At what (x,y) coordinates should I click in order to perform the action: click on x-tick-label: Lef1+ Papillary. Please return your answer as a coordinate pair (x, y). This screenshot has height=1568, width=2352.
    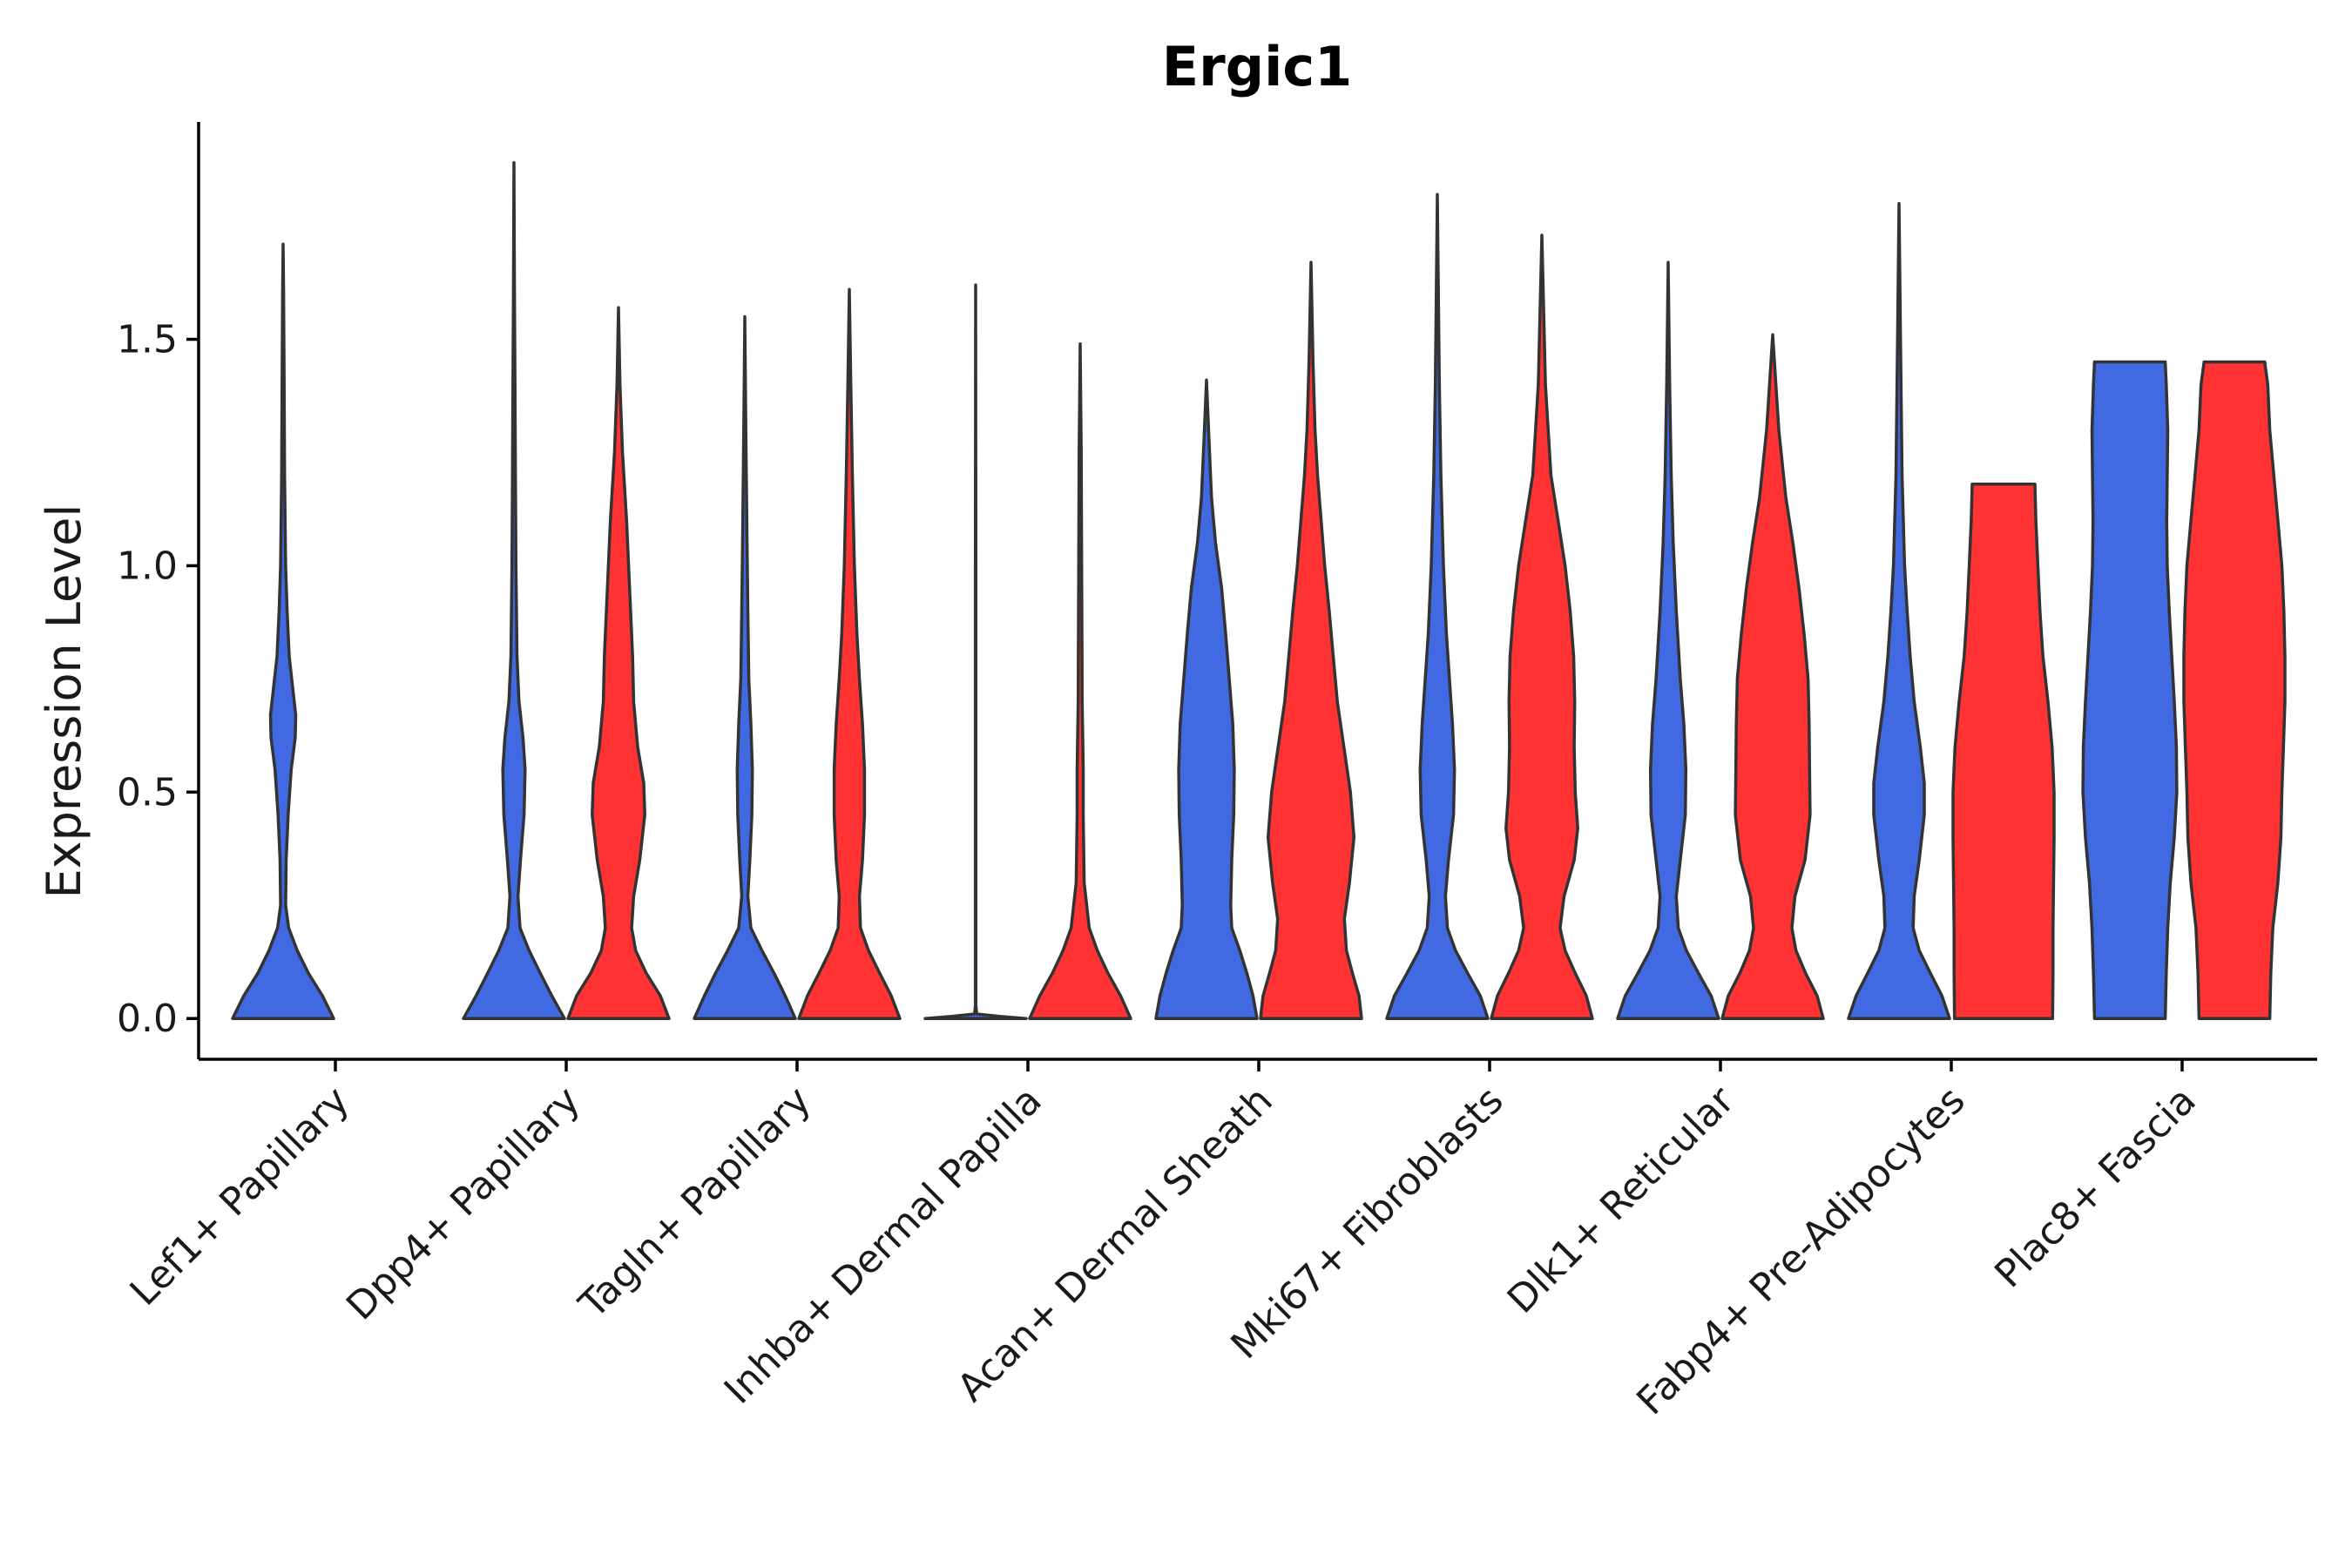
    Looking at the image, I should click on (240, 1196).